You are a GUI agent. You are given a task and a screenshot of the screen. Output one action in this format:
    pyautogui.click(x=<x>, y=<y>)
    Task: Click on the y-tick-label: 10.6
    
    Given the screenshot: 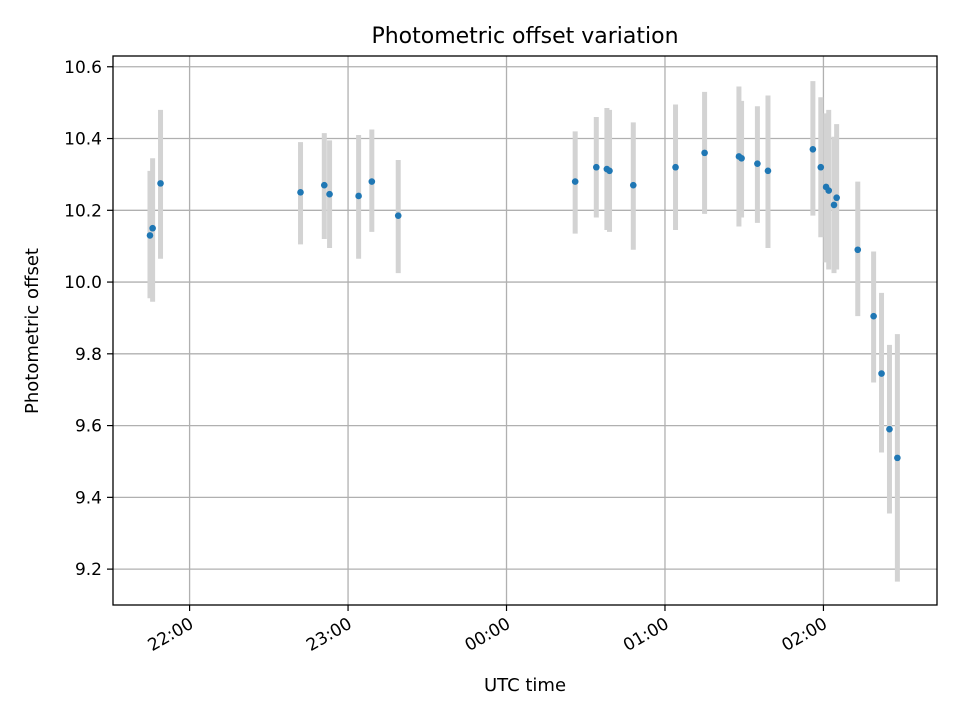 What is the action you would take?
    pyautogui.click(x=83, y=68)
    